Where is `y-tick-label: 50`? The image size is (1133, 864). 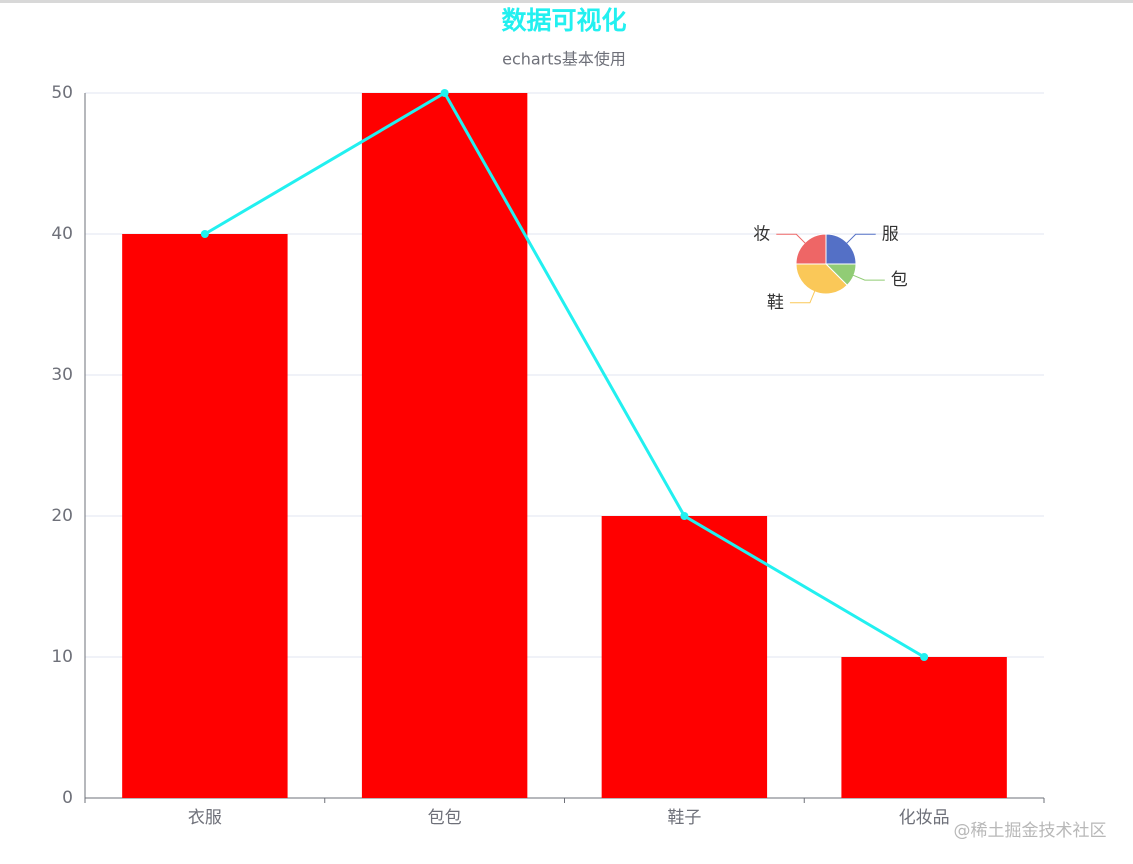 y-tick-label: 50 is located at coordinates (62, 93).